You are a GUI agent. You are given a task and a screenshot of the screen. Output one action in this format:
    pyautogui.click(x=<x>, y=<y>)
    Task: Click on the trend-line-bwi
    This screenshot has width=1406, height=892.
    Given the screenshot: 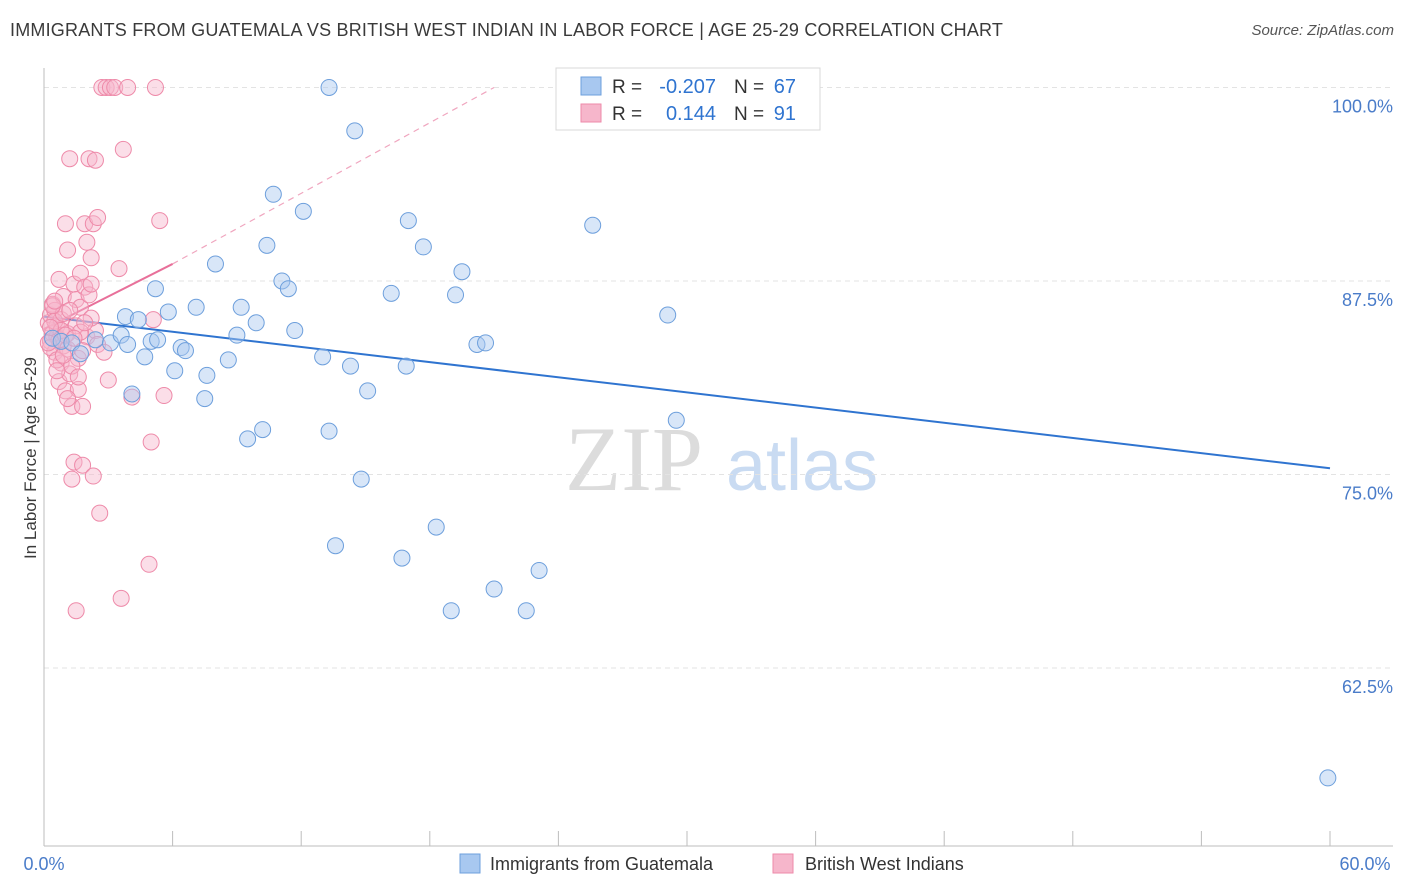 What is the action you would take?
    pyautogui.click(x=108, y=296)
    